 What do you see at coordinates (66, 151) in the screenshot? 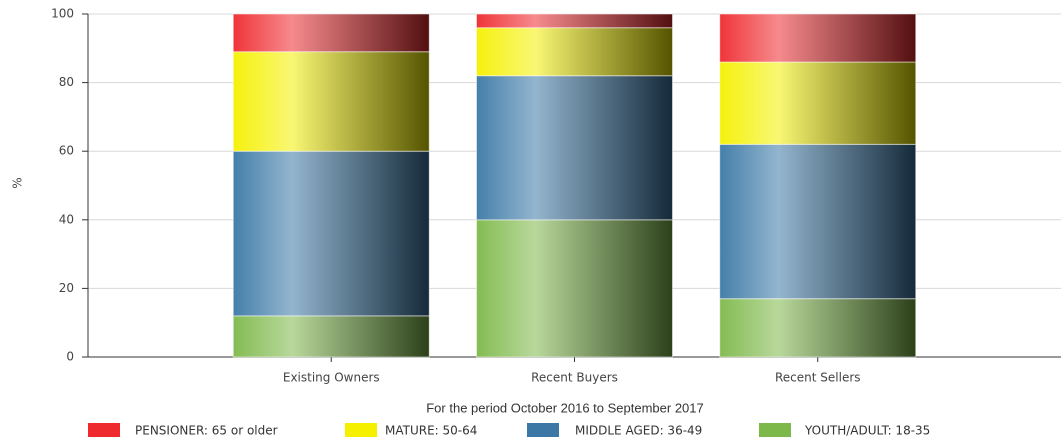
I see `y-tick-label: 60` at bounding box center [66, 151].